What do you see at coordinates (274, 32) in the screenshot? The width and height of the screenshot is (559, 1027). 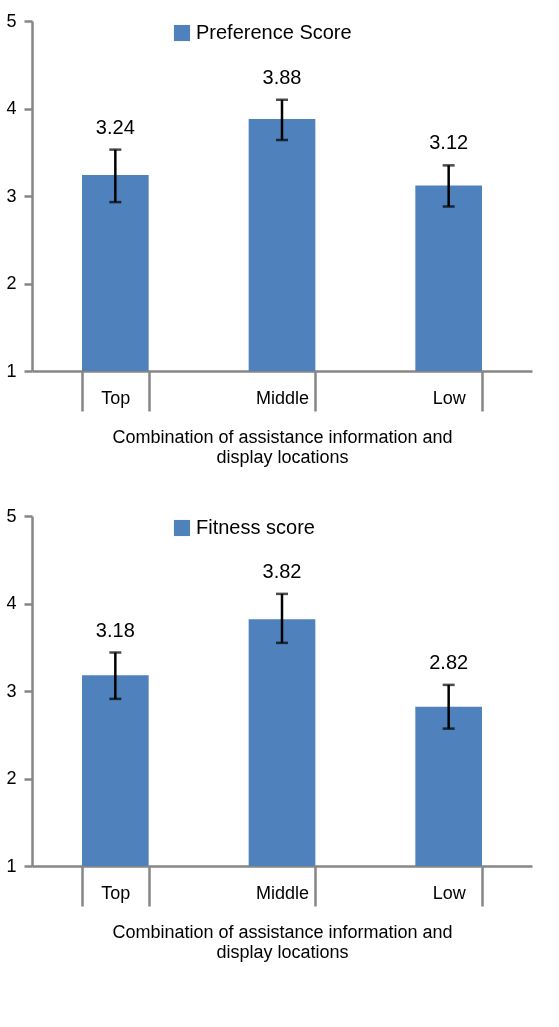 I see `legend-label: Preference Score` at bounding box center [274, 32].